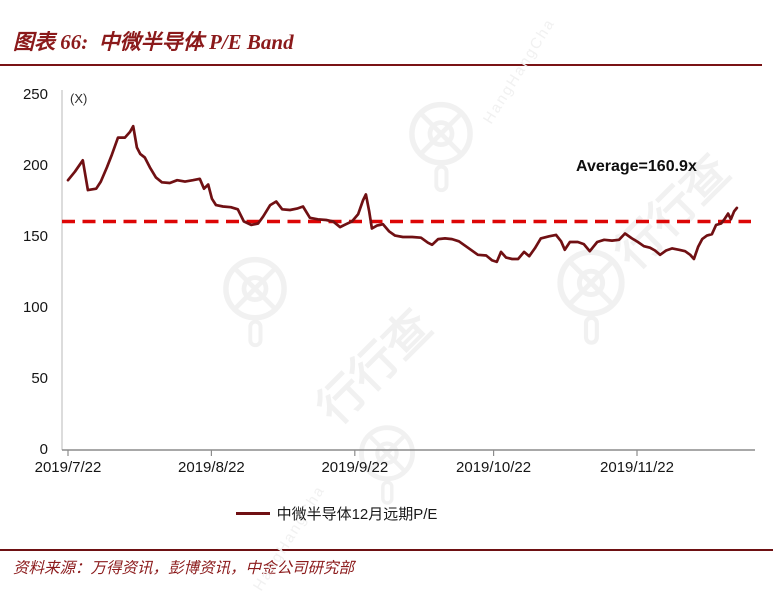 The width and height of the screenshot is (773, 595). What do you see at coordinates (386, 550) in the screenshot?
I see `footer-divider` at bounding box center [386, 550].